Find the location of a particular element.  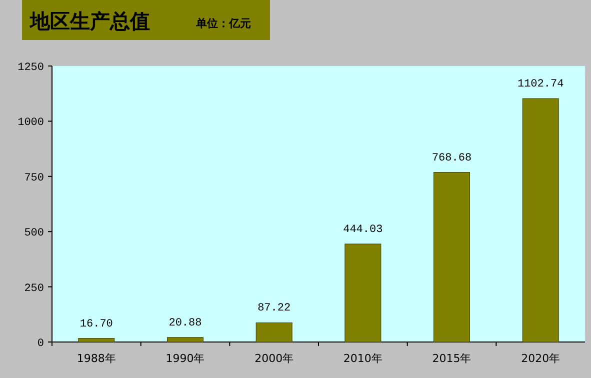

y-tick-label: 1250 is located at coordinates (31, 68).